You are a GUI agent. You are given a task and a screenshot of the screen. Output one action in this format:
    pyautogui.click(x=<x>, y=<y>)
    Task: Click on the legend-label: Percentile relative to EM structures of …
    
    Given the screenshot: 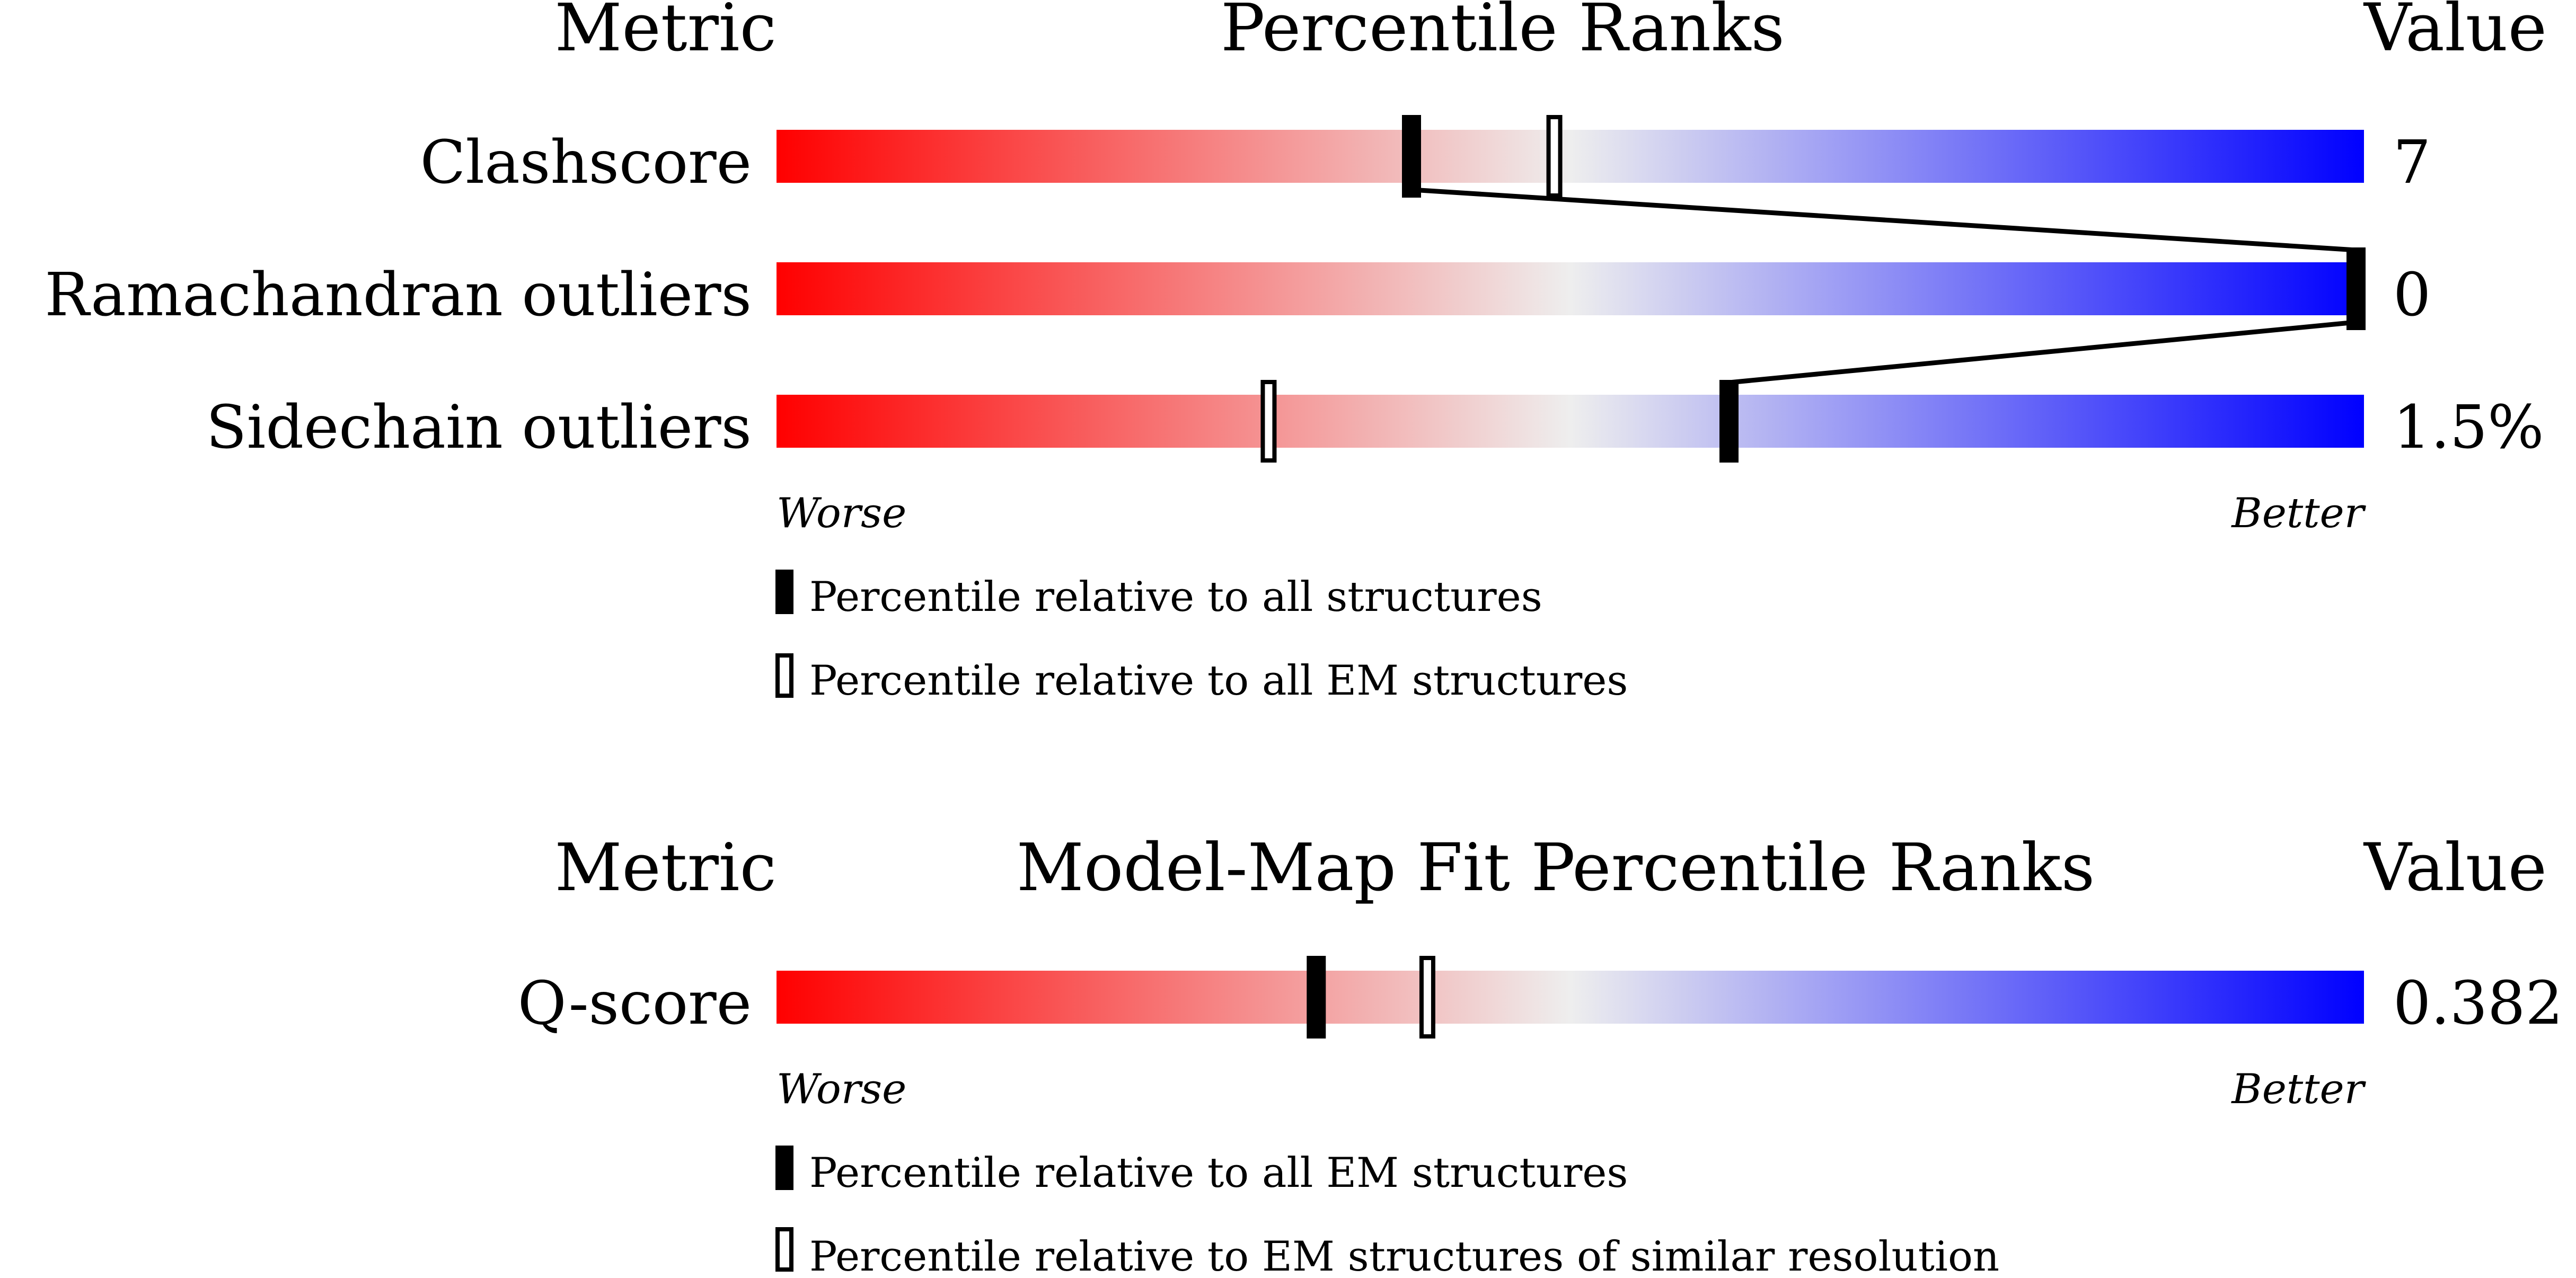 What is the action you would take?
    pyautogui.click(x=1404, y=1255)
    